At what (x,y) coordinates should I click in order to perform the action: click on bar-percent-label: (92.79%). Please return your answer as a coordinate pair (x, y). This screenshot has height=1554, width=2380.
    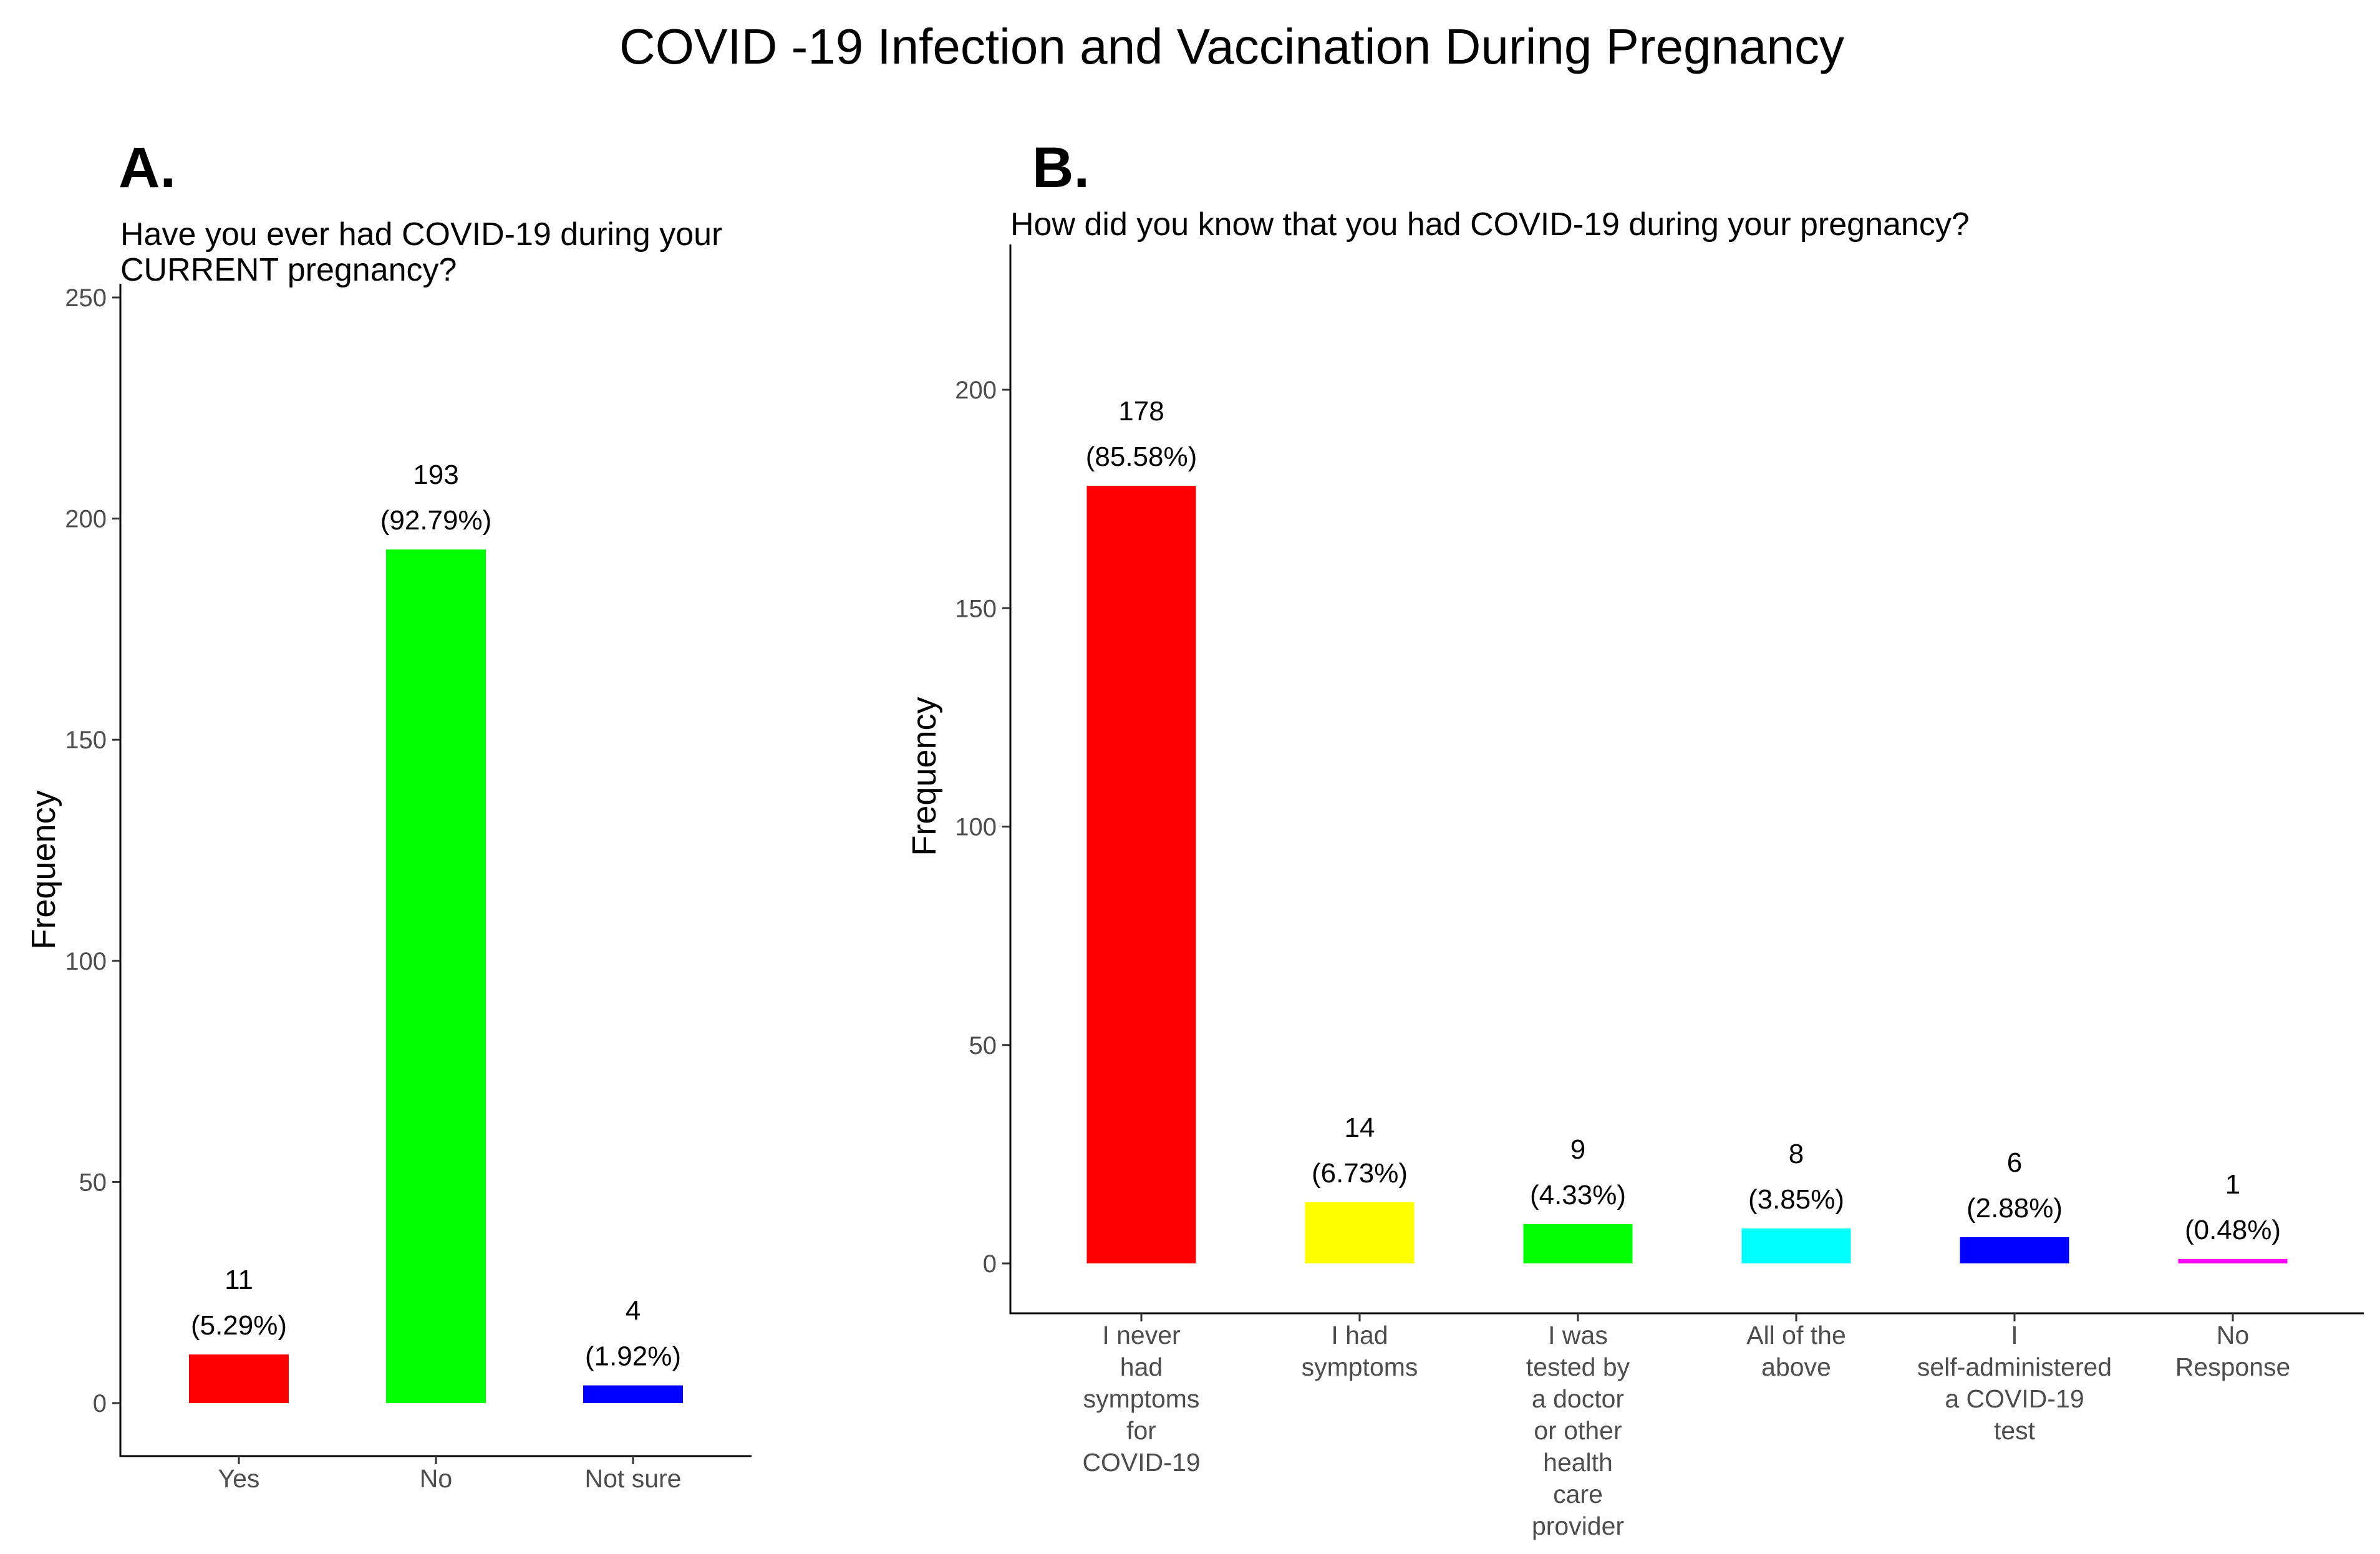
    Looking at the image, I should click on (436, 520).